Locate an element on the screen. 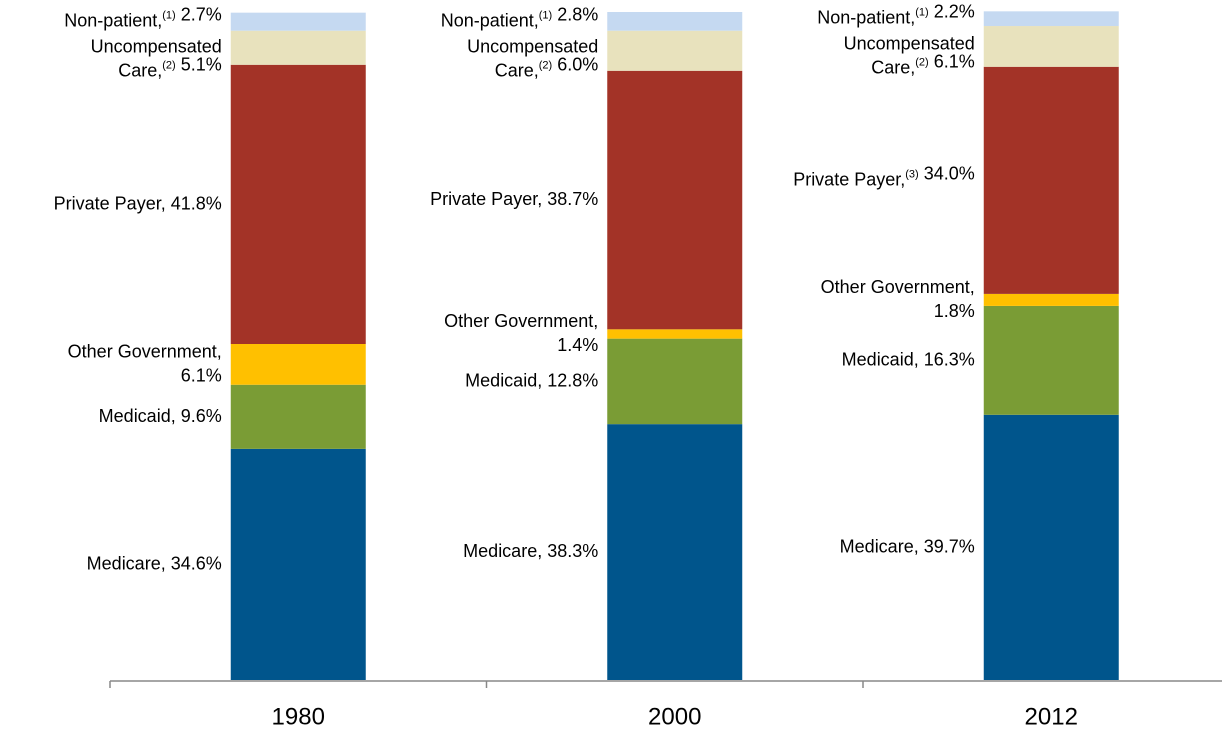 This screenshot has width=1222, height=731. data-label: Non-patient,(1) 2.8% is located at coordinates (520, 17).